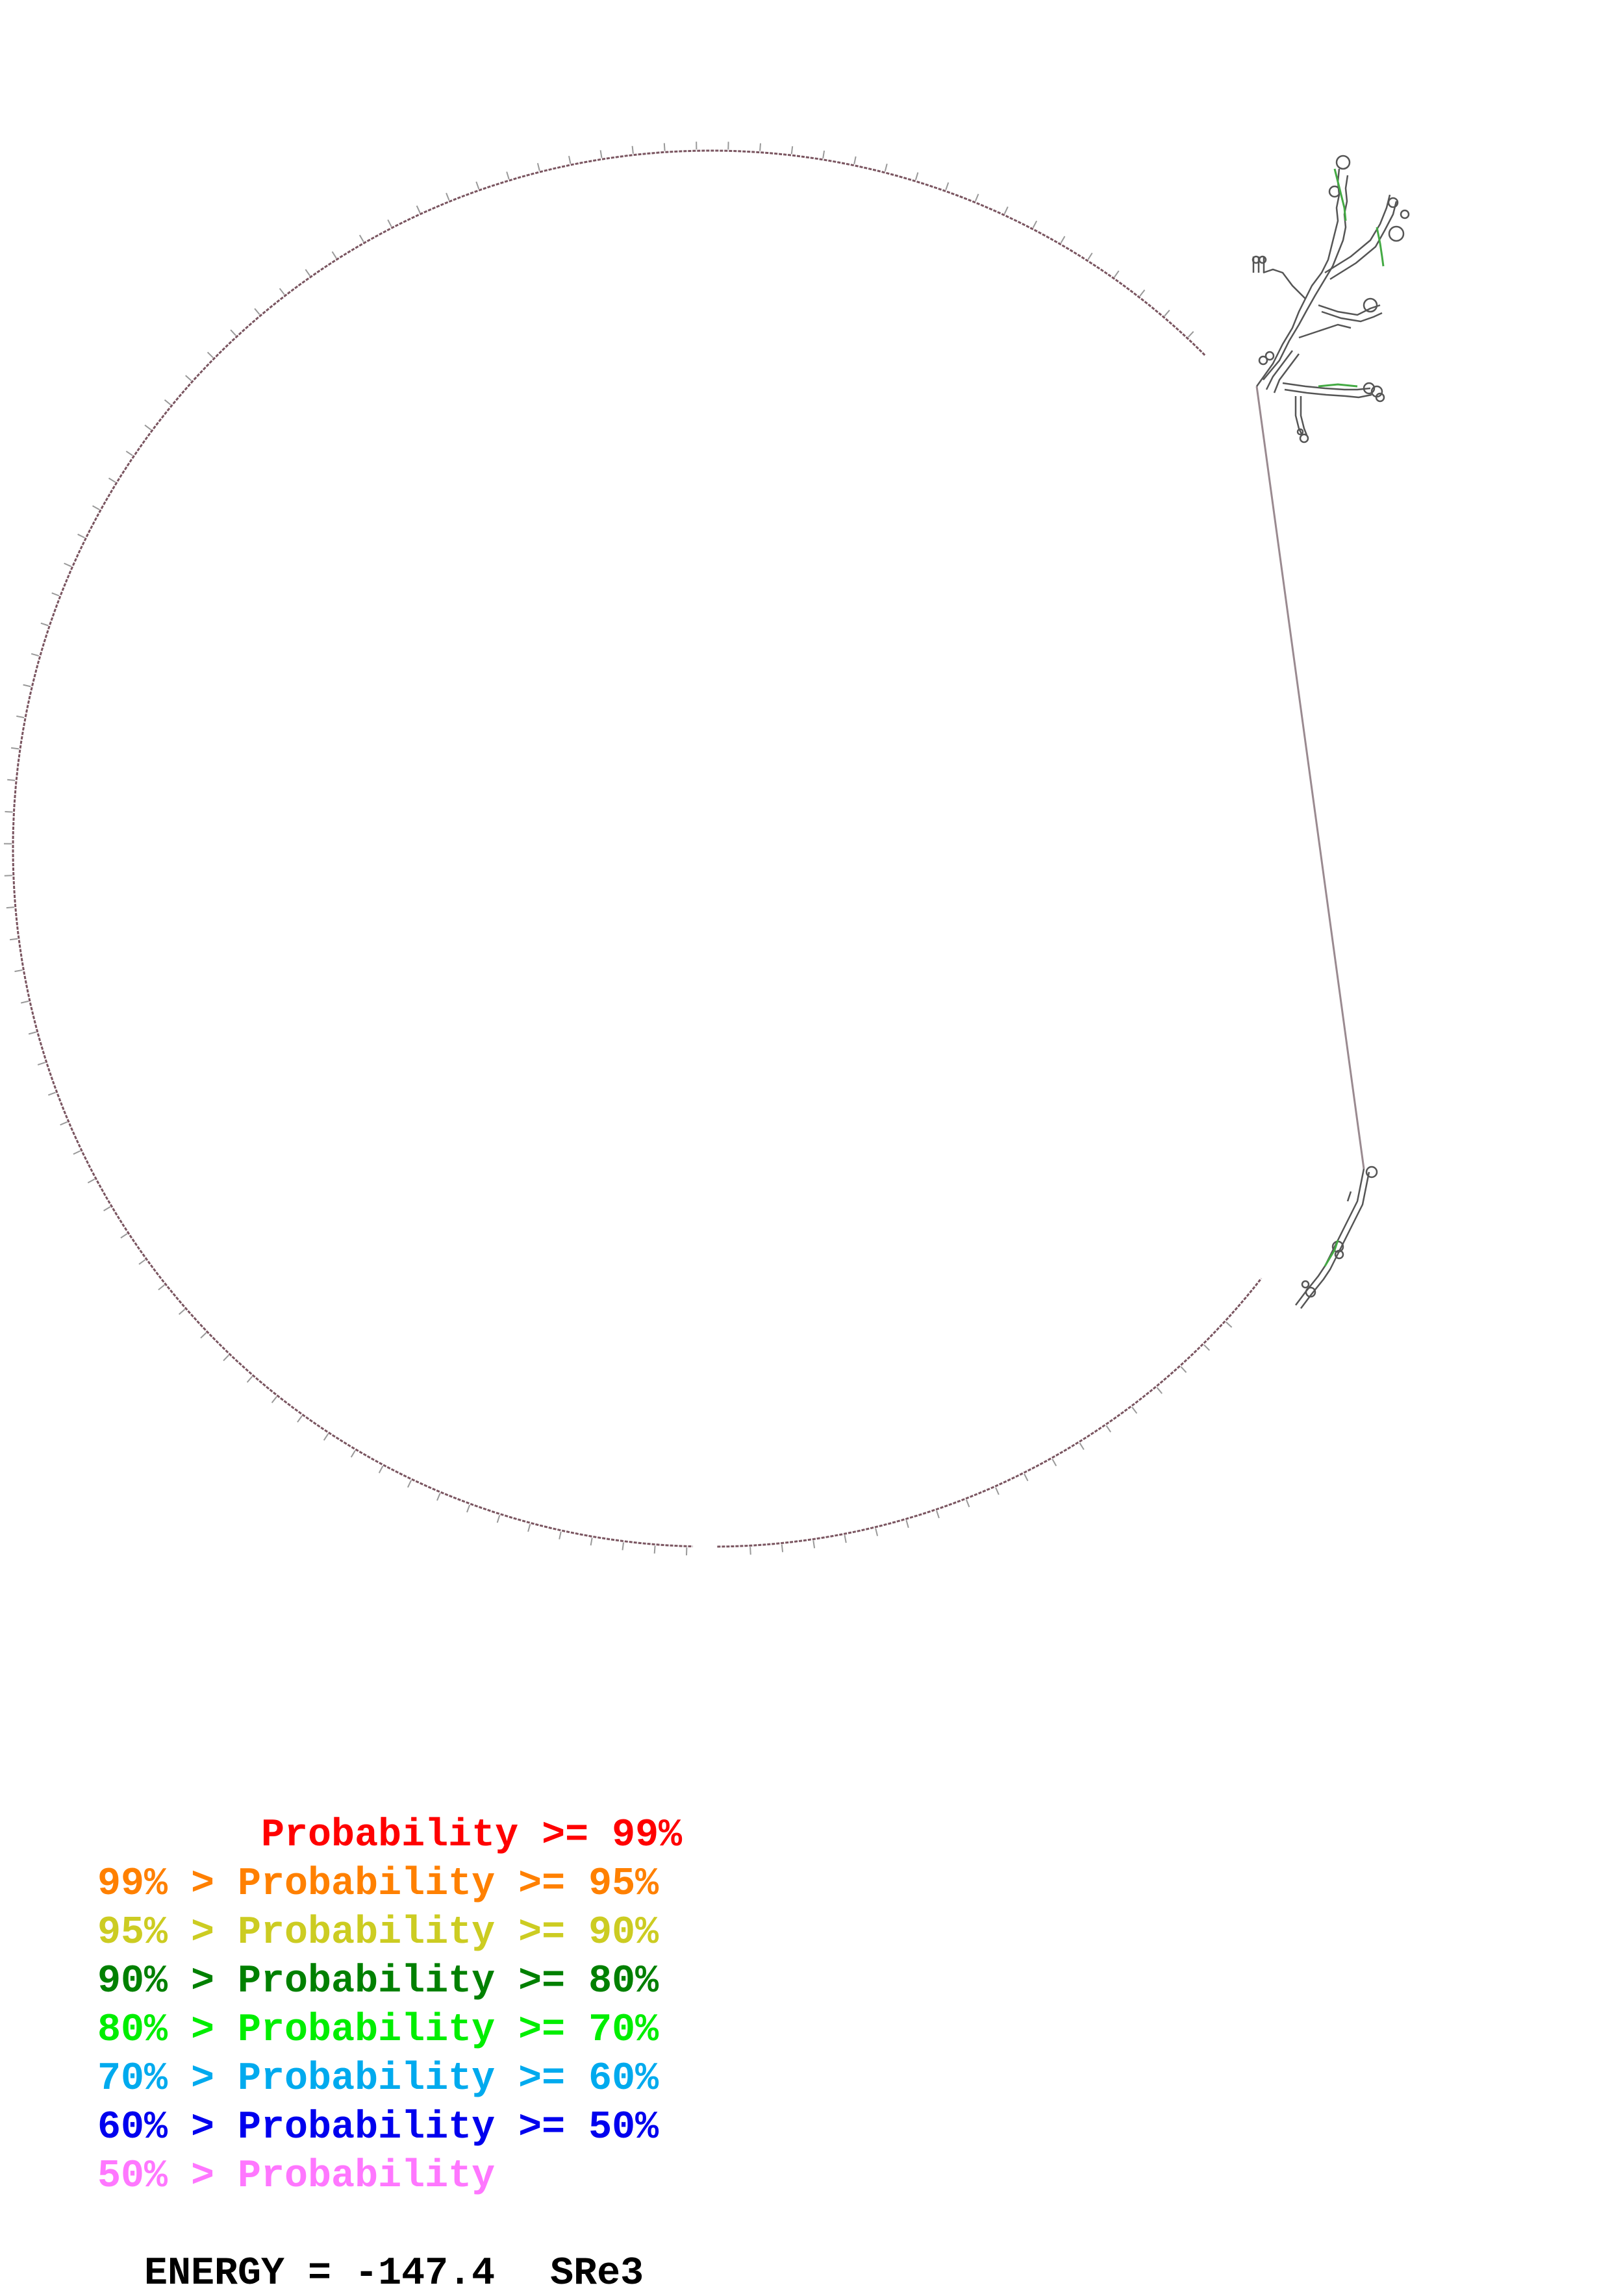 This screenshot has width=1610, height=2296. Describe the element at coordinates (389, 1836) in the screenshot. I see `legend-item-prob-99: Probability >= 99%` at that location.